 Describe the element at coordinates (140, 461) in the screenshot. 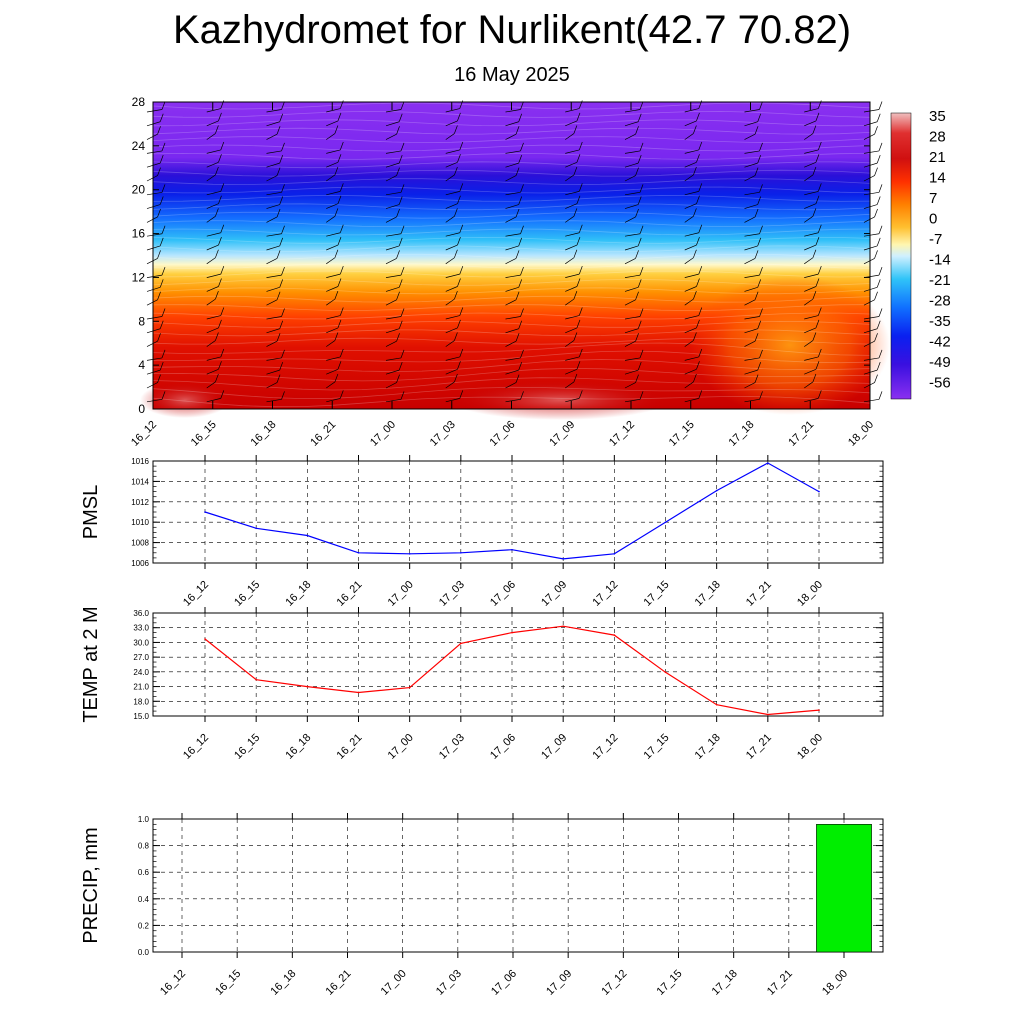

I see `y-tick-label: 1016` at that location.